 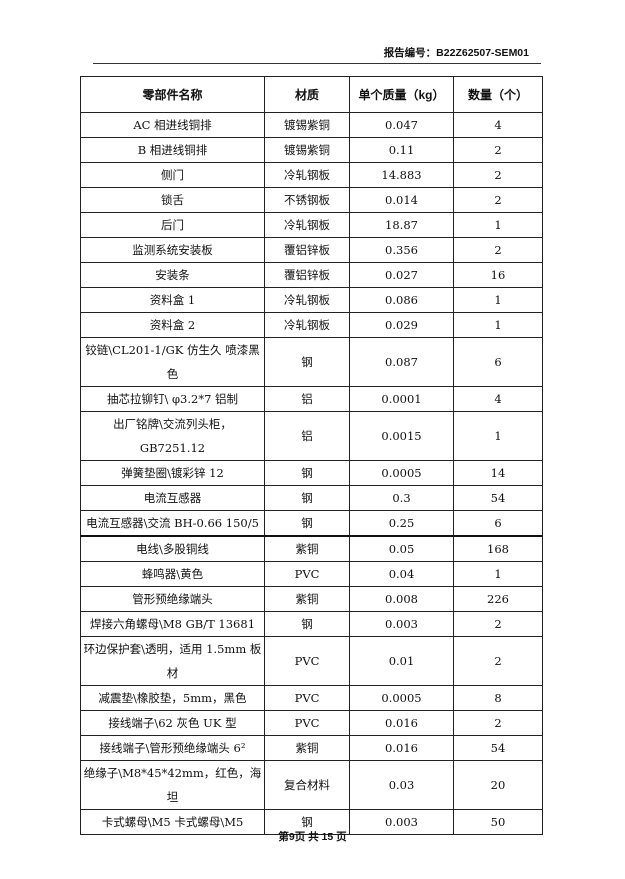 What do you see at coordinates (401, 548) in the screenshot?
I see `table-cell: 0.05` at bounding box center [401, 548].